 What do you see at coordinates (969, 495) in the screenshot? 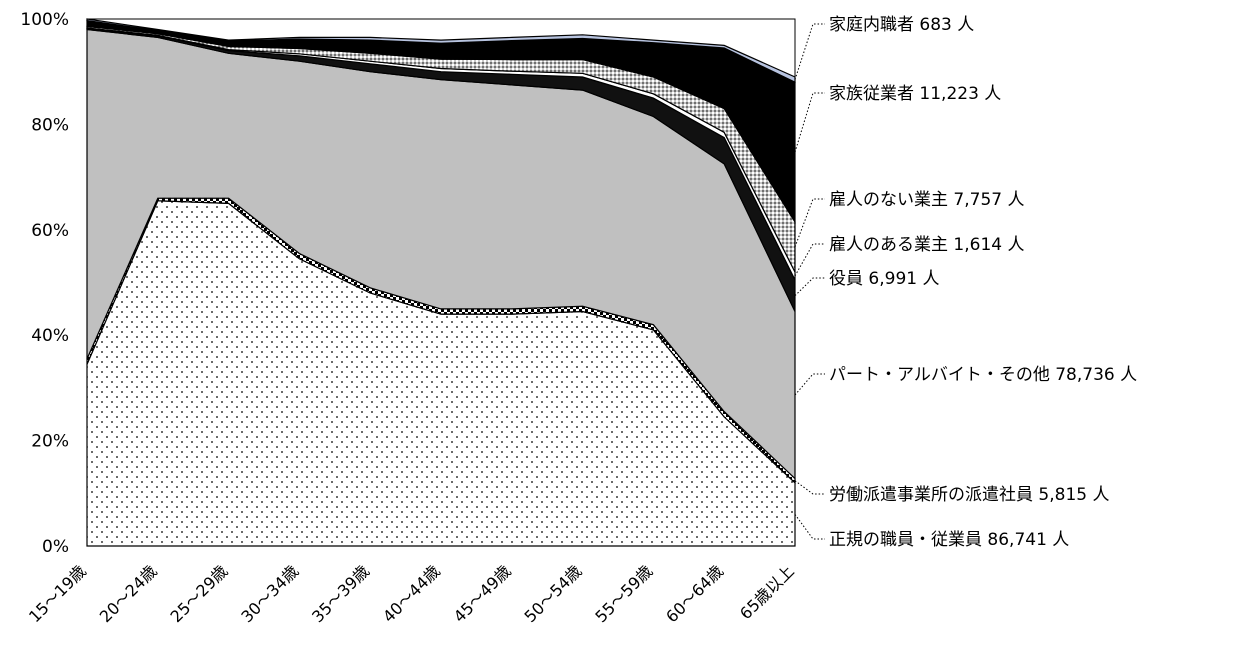
I see `label-dispatched-workers: 労働派遣事業所の派遣社員 5,815 人` at bounding box center [969, 495].